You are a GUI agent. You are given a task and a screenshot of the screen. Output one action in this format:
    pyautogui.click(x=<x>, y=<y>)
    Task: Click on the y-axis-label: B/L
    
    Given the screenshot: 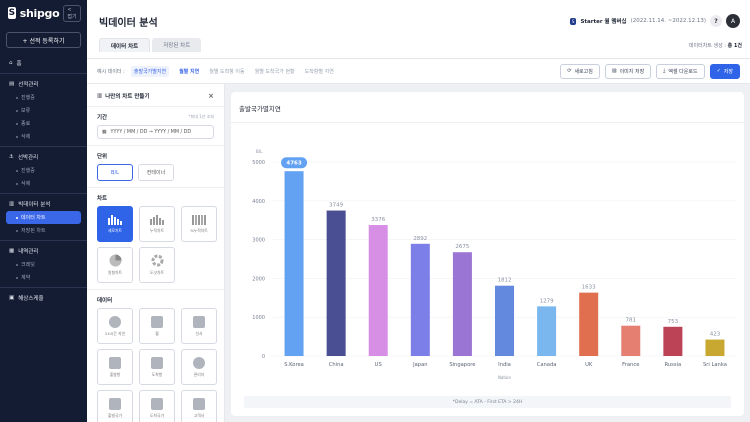 What is the action you would take?
    pyautogui.click(x=259, y=151)
    